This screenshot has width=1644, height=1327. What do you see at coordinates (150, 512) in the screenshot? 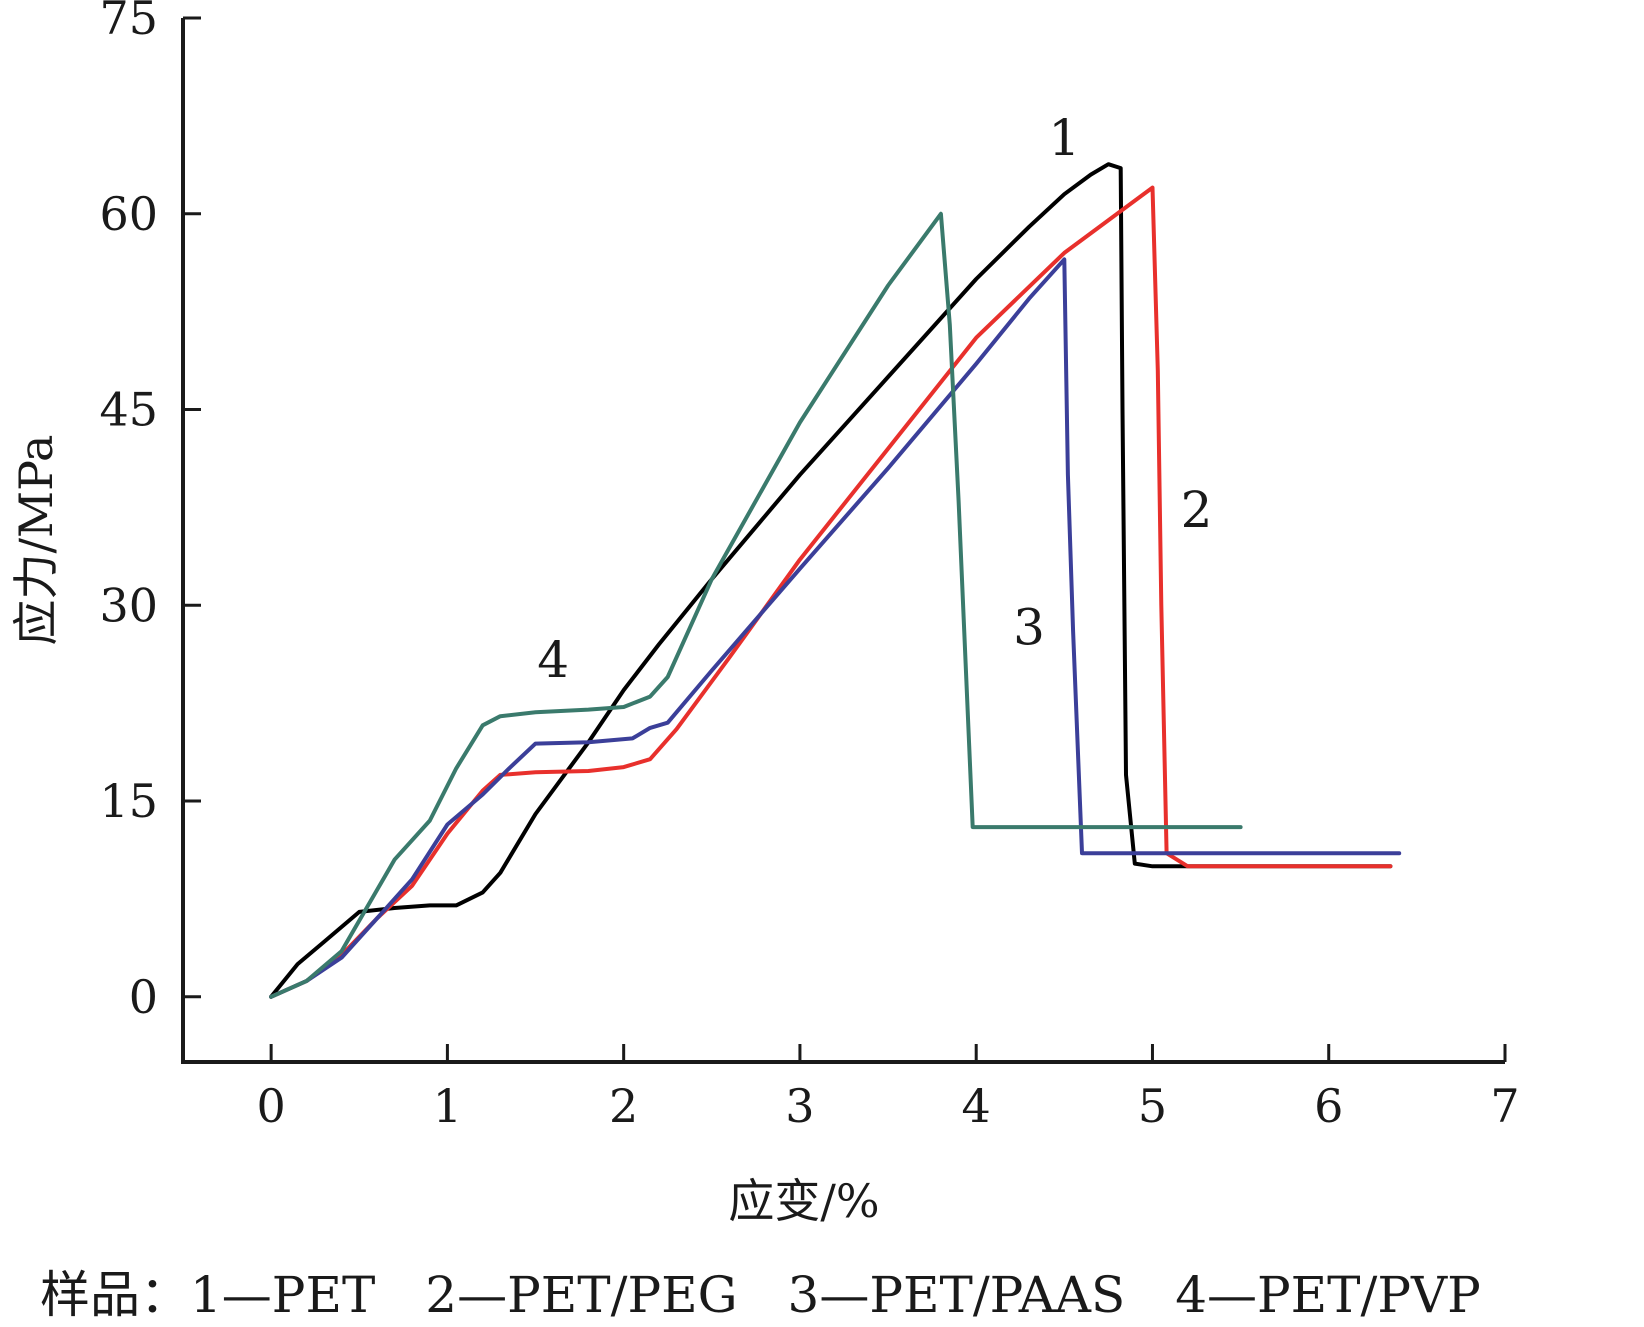
I see `y-ticks: 0 15 30 45 60 75` at bounding box center [150, 512].